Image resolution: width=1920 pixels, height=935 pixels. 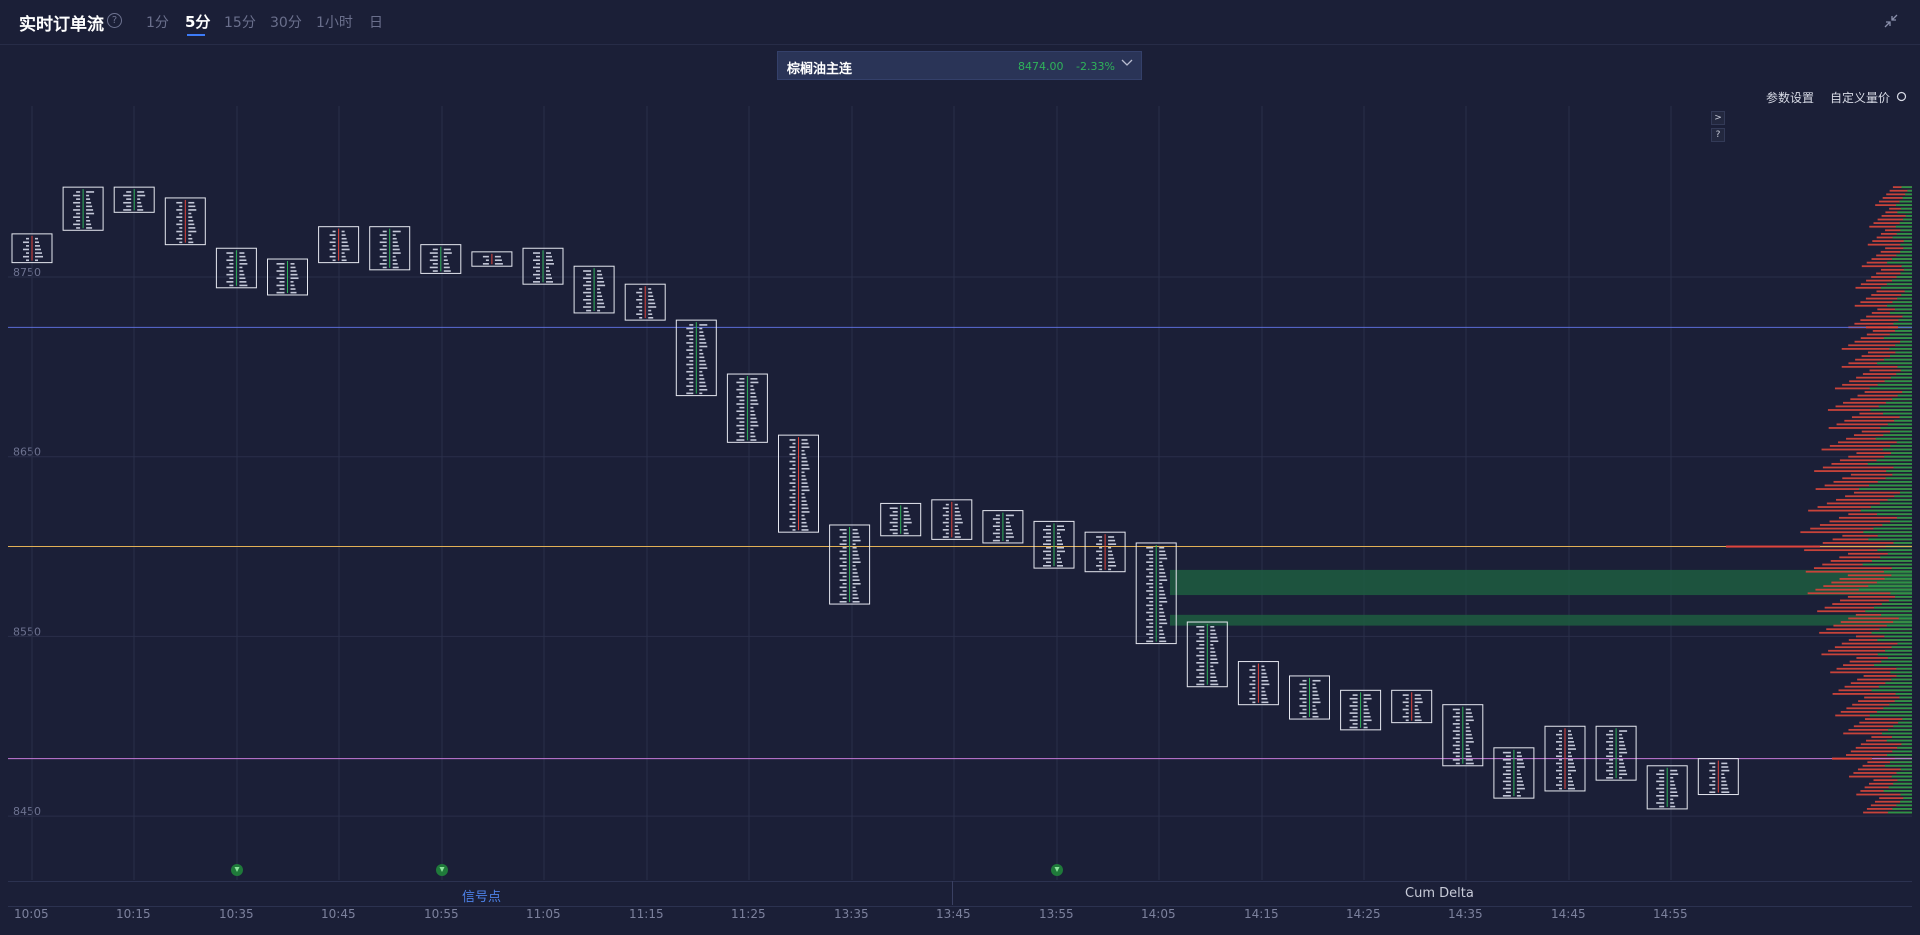 I want to click on signal-points-tab: 信号点, so click(x=482, y=897).